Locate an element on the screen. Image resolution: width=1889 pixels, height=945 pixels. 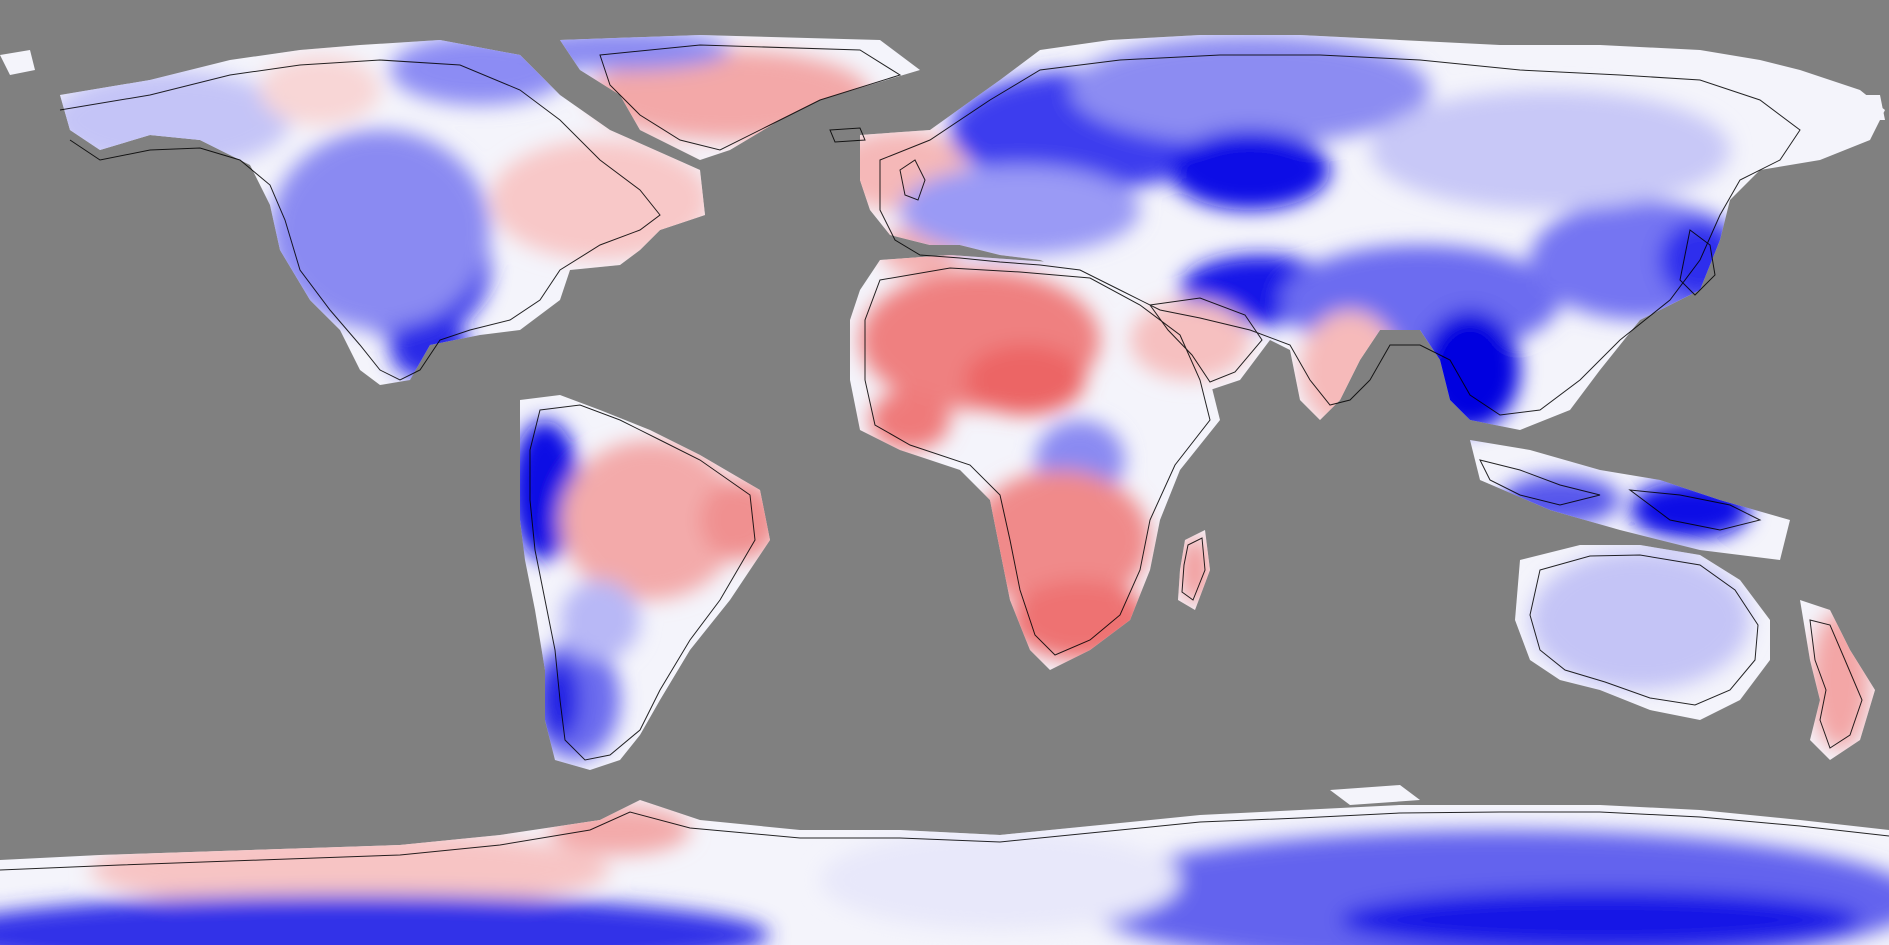
north-asia-light is located at coordinates (1550, 150).